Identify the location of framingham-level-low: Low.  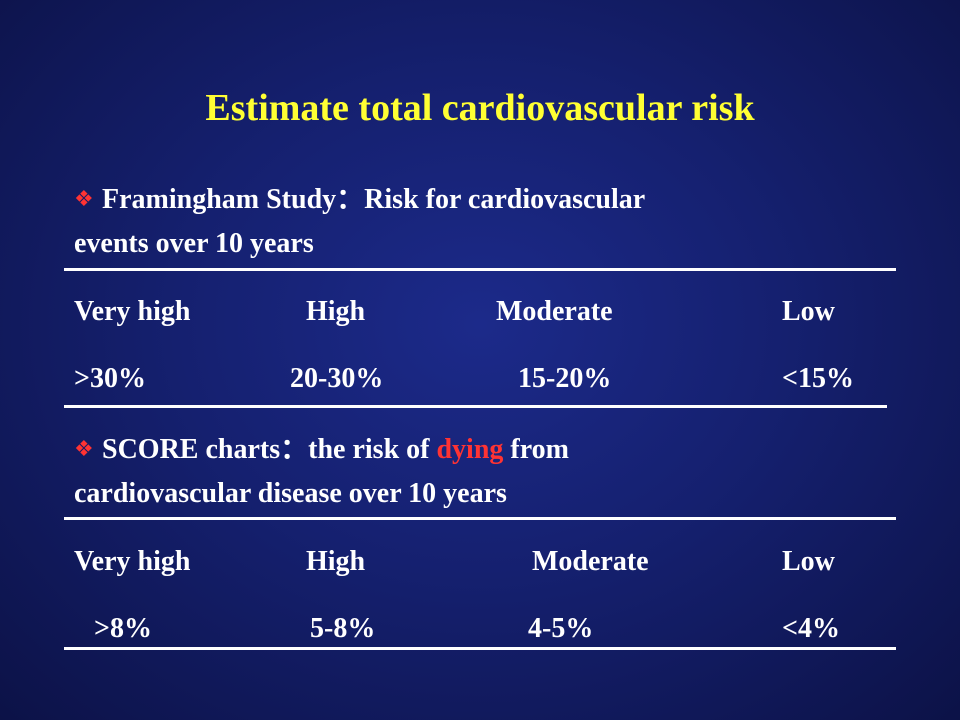
(808, 311).